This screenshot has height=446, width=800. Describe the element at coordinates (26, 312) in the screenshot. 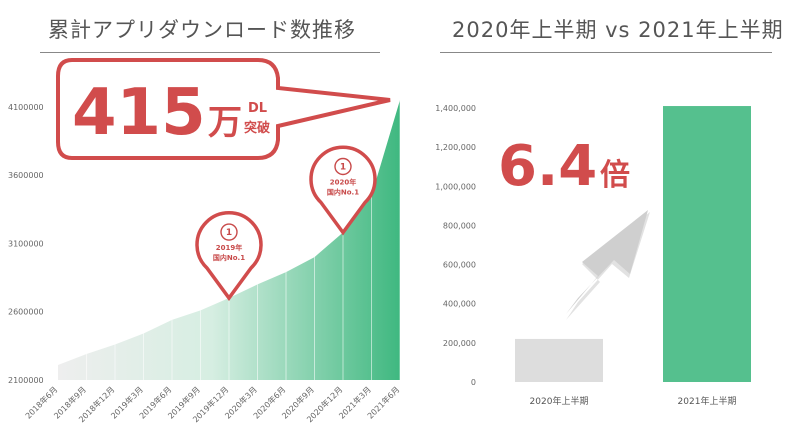

I see `left-y-tick-label: 2600000` at that location.